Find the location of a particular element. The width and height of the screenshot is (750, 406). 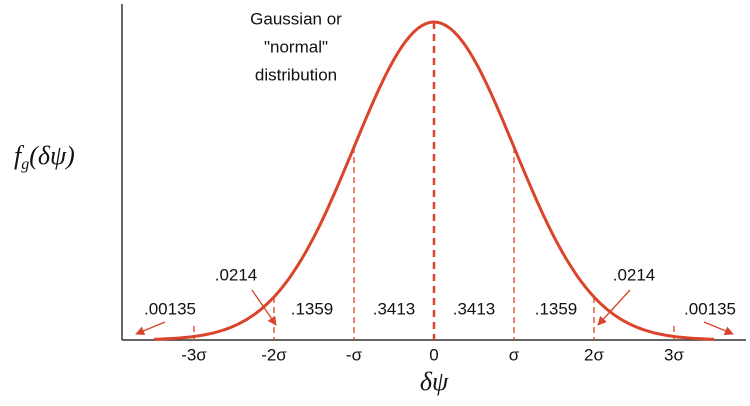

x-tick-label: -σ is located at coordinates (354, 354).